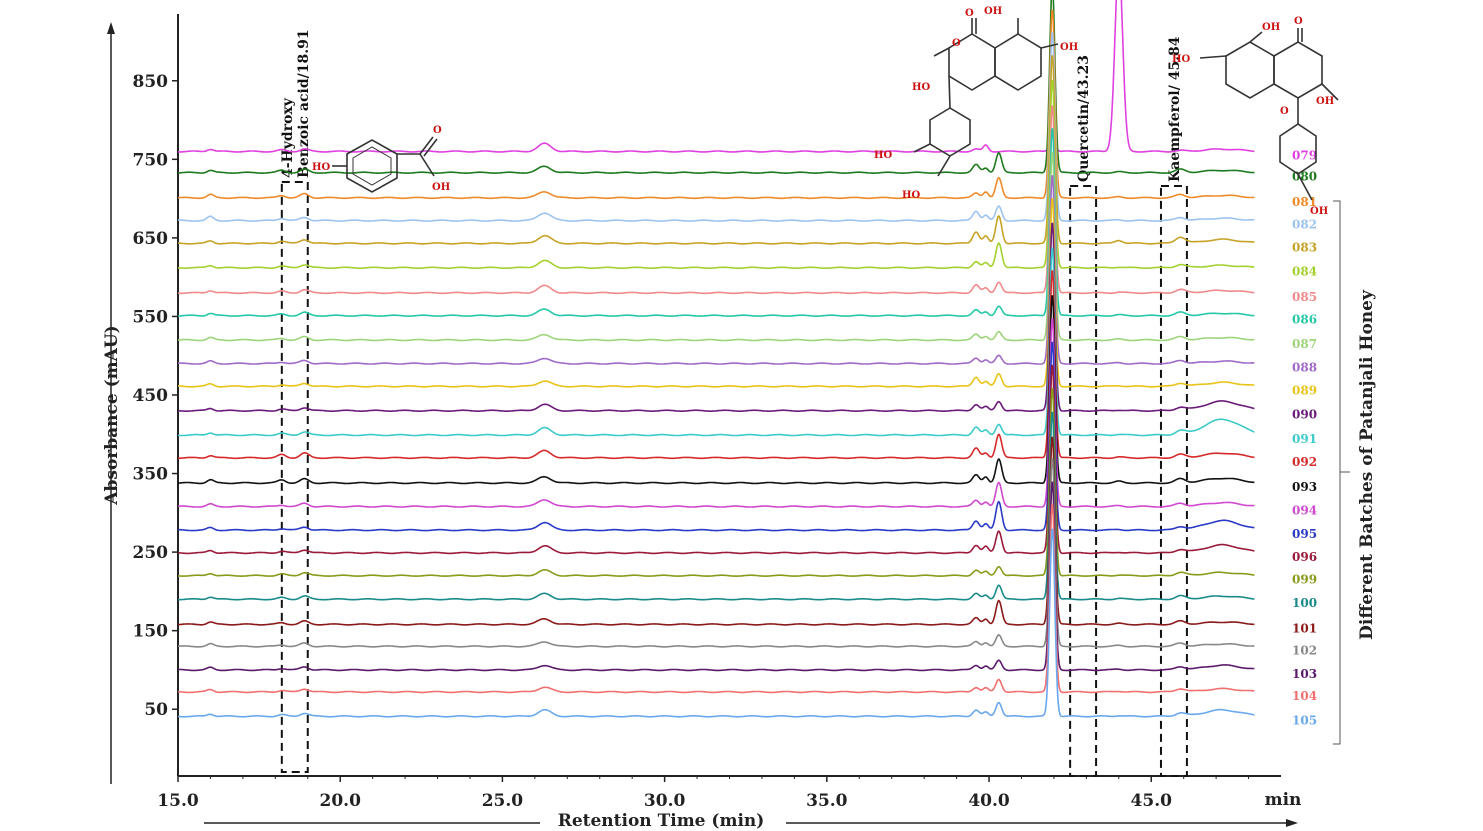  I want to click on x-tick-label: 40.0, so click(989, 801).